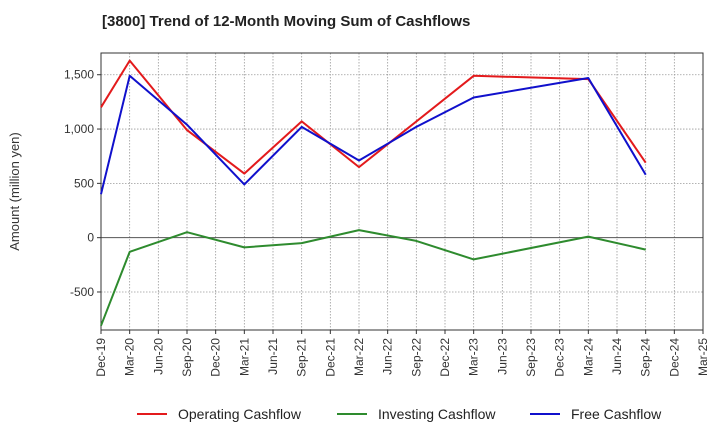 The image size is (720, 440). I want to click on x-tick-label: Dec-23, so click(560, 357).